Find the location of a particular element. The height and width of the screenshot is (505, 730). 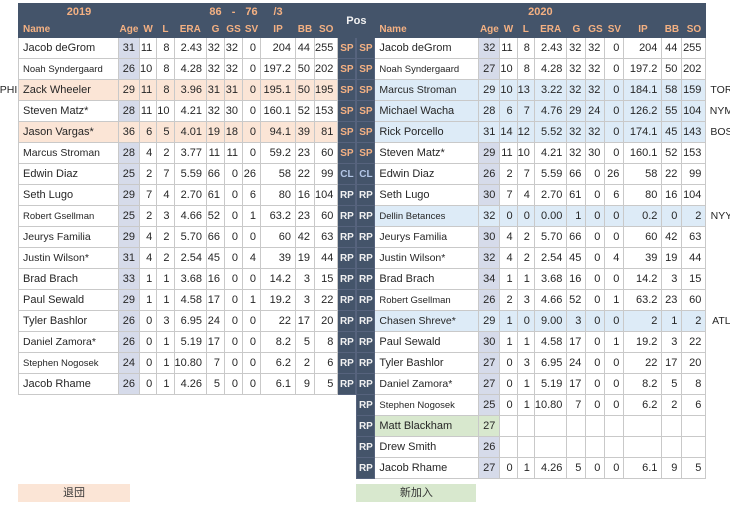

stat-age: 29 is located at coordinates (129, 90).